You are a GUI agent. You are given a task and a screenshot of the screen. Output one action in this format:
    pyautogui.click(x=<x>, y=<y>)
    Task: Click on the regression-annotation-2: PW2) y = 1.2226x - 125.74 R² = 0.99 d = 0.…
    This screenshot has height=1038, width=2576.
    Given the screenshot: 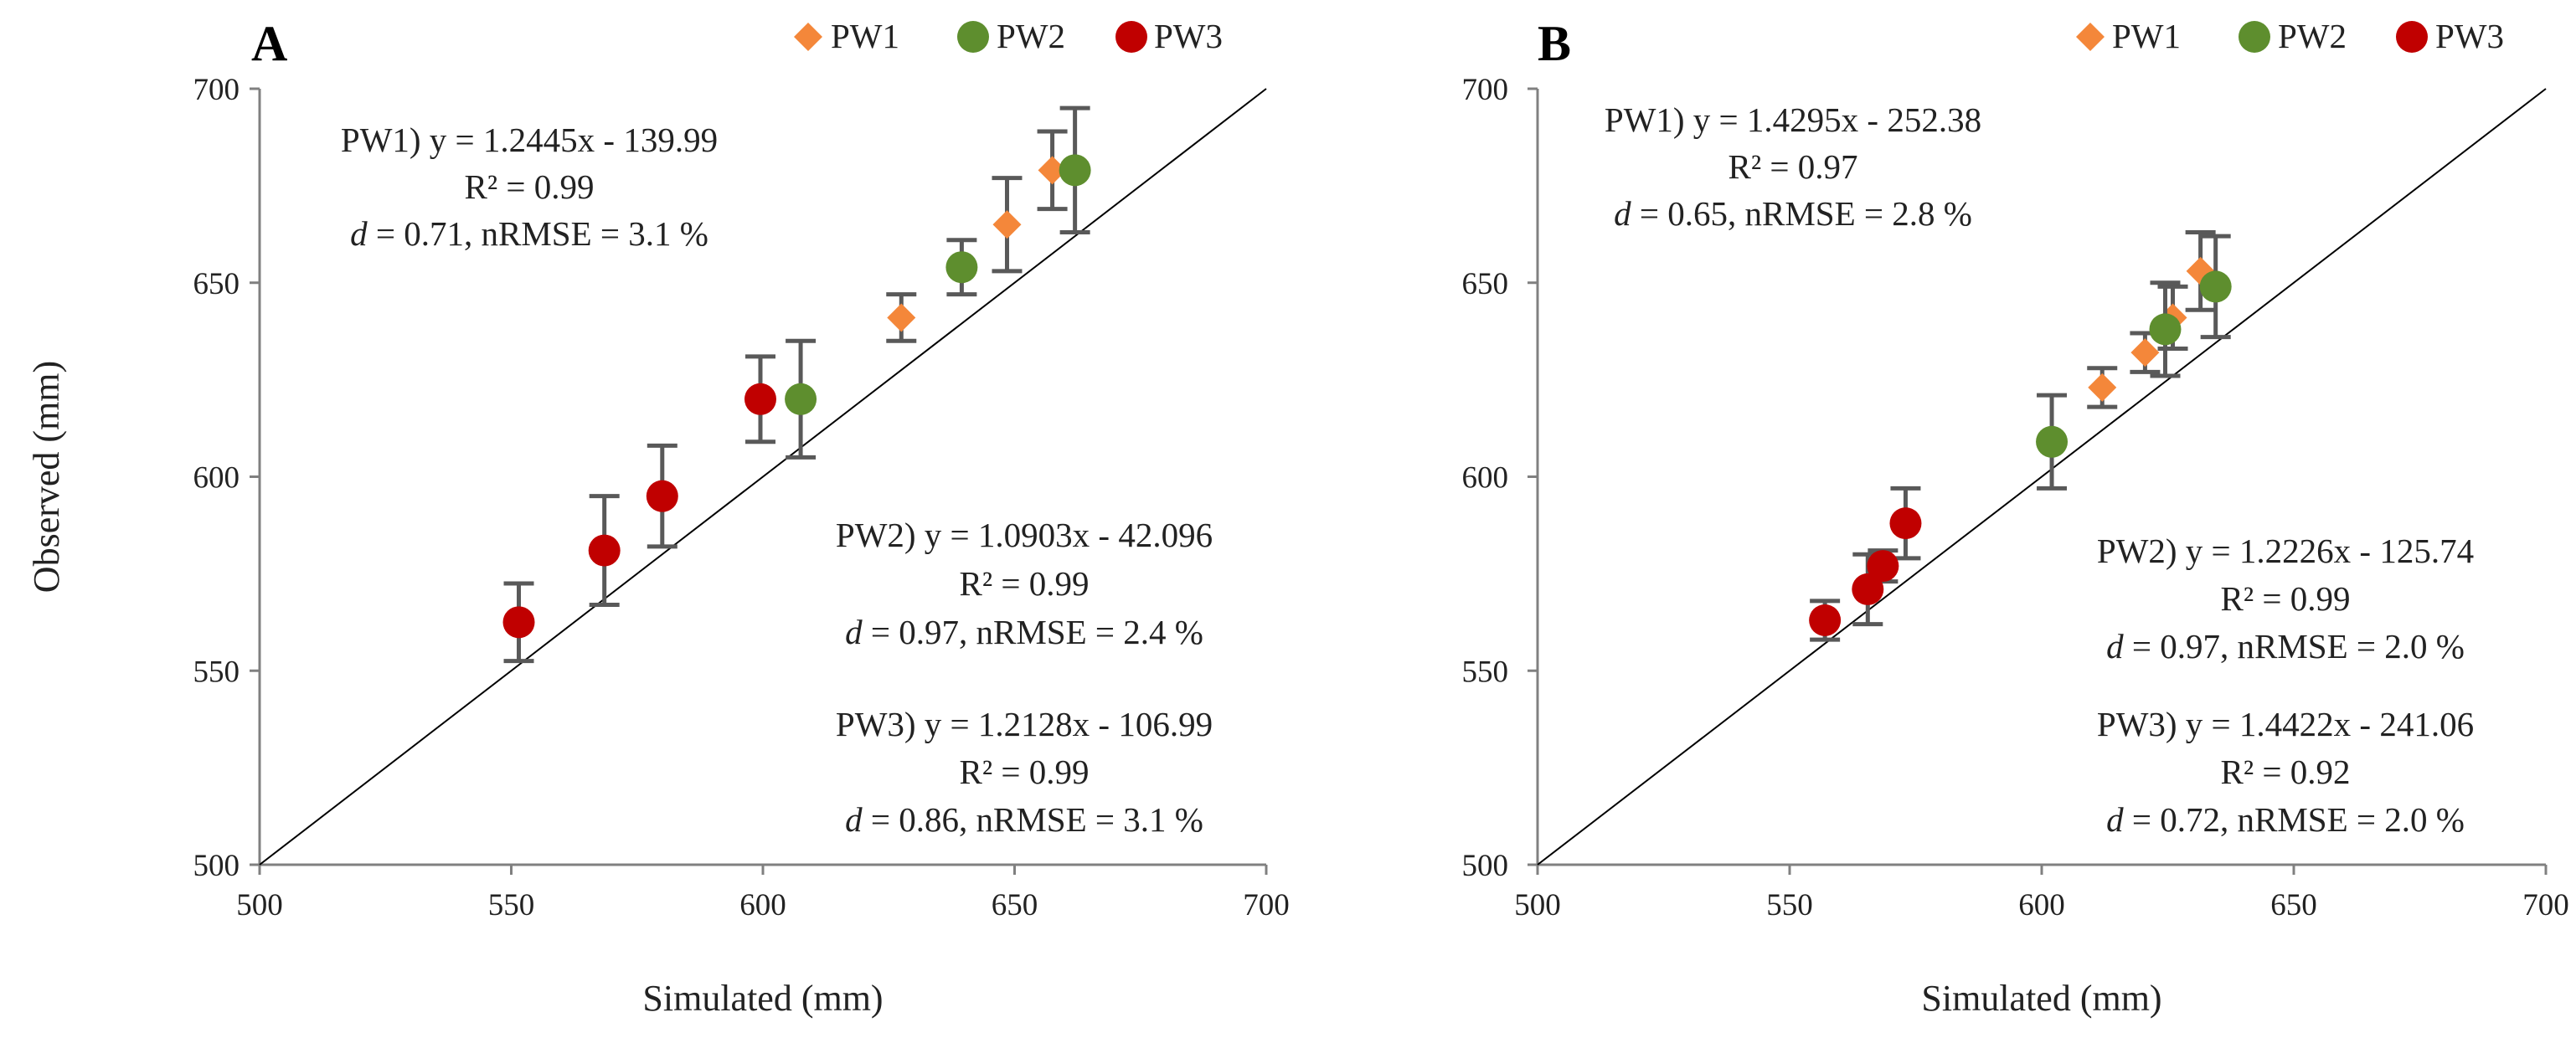 What is the action you would take?
    pyautogui.click(x=2285, y=598)
    